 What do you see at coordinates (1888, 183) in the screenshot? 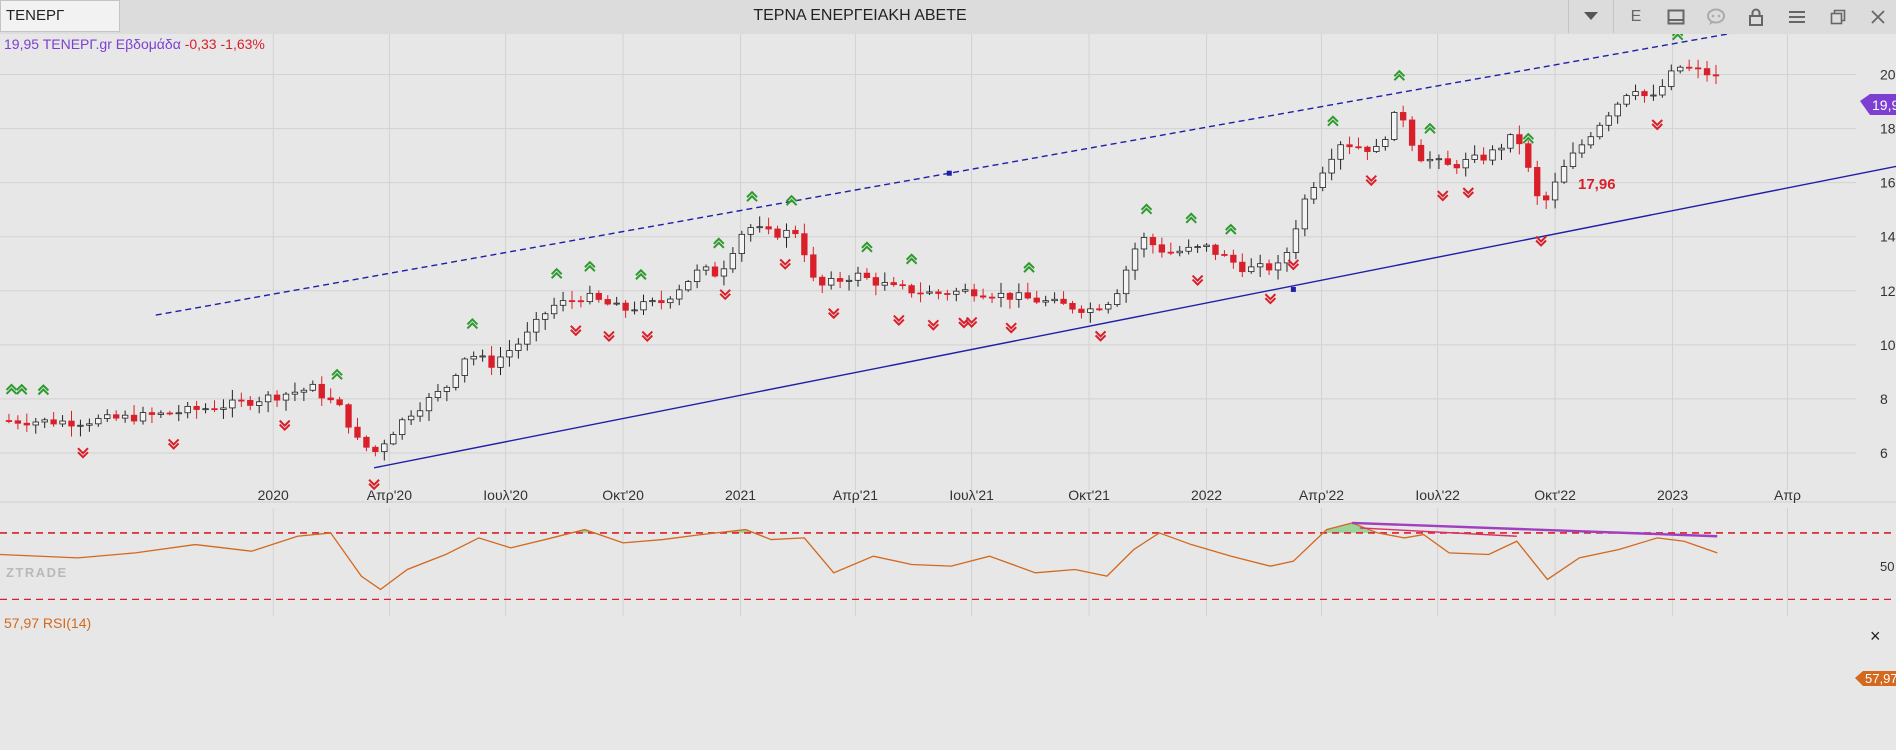
I see `y-tick-label: 16` at bounding box center [1888, 183].